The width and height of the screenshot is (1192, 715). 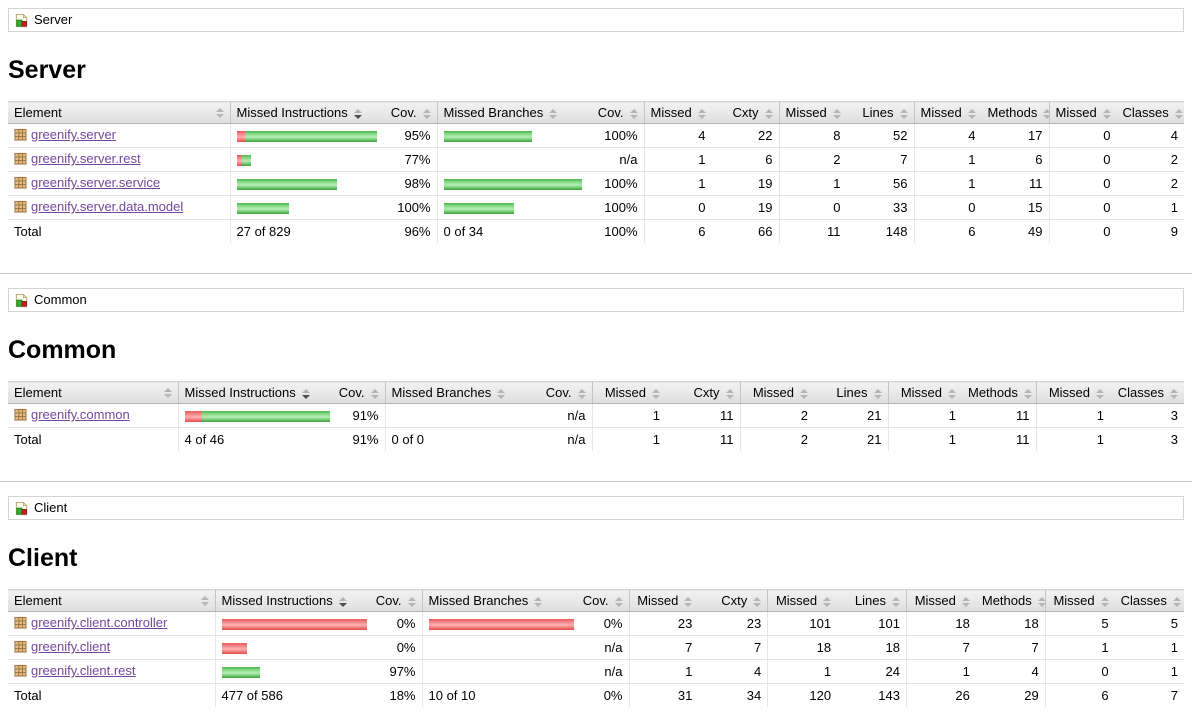 What do you see at coordinates (99, 622) in the screenshot?
I see `package-link: greenify.client.controller` at bounding box center [99, 622].